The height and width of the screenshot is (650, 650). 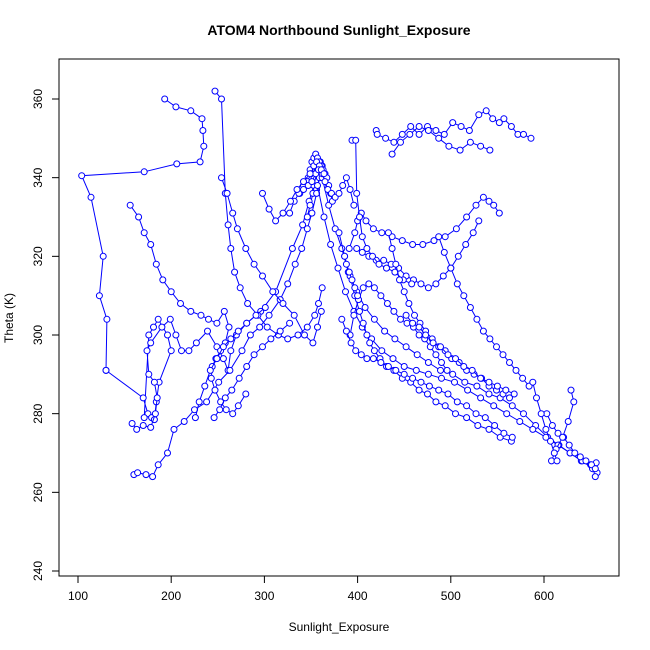 What do you see at coordinates (171, 596) in the screenshot?
I see `x-tick-label: 200` at bounding box center [171, 596].